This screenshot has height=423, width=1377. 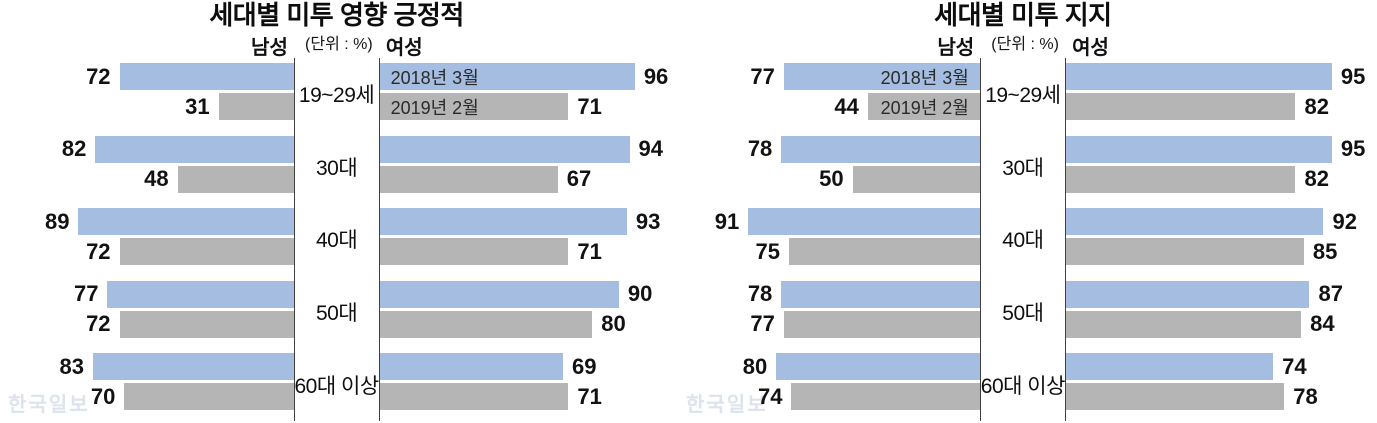 What do you see at coordinates (337, 239) in the screenshot?
I see `category-row: 40대` at bounding box center [337, 239].